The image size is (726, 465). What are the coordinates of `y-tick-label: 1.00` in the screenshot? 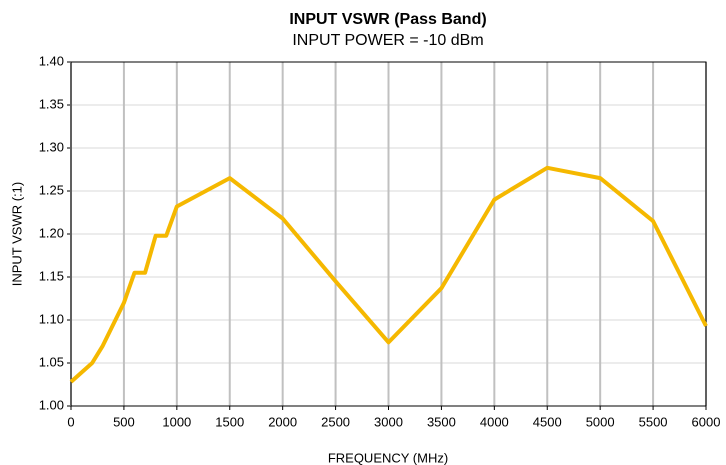 It's located at (51, 404).